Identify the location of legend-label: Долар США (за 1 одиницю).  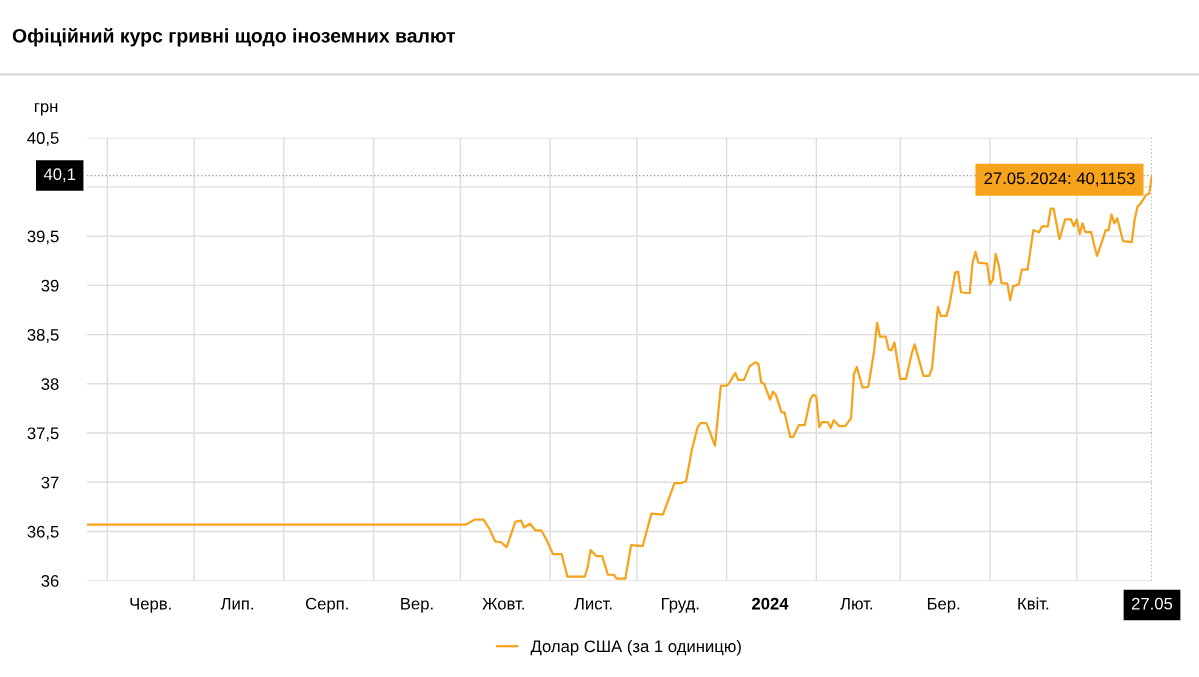
(635, 647).